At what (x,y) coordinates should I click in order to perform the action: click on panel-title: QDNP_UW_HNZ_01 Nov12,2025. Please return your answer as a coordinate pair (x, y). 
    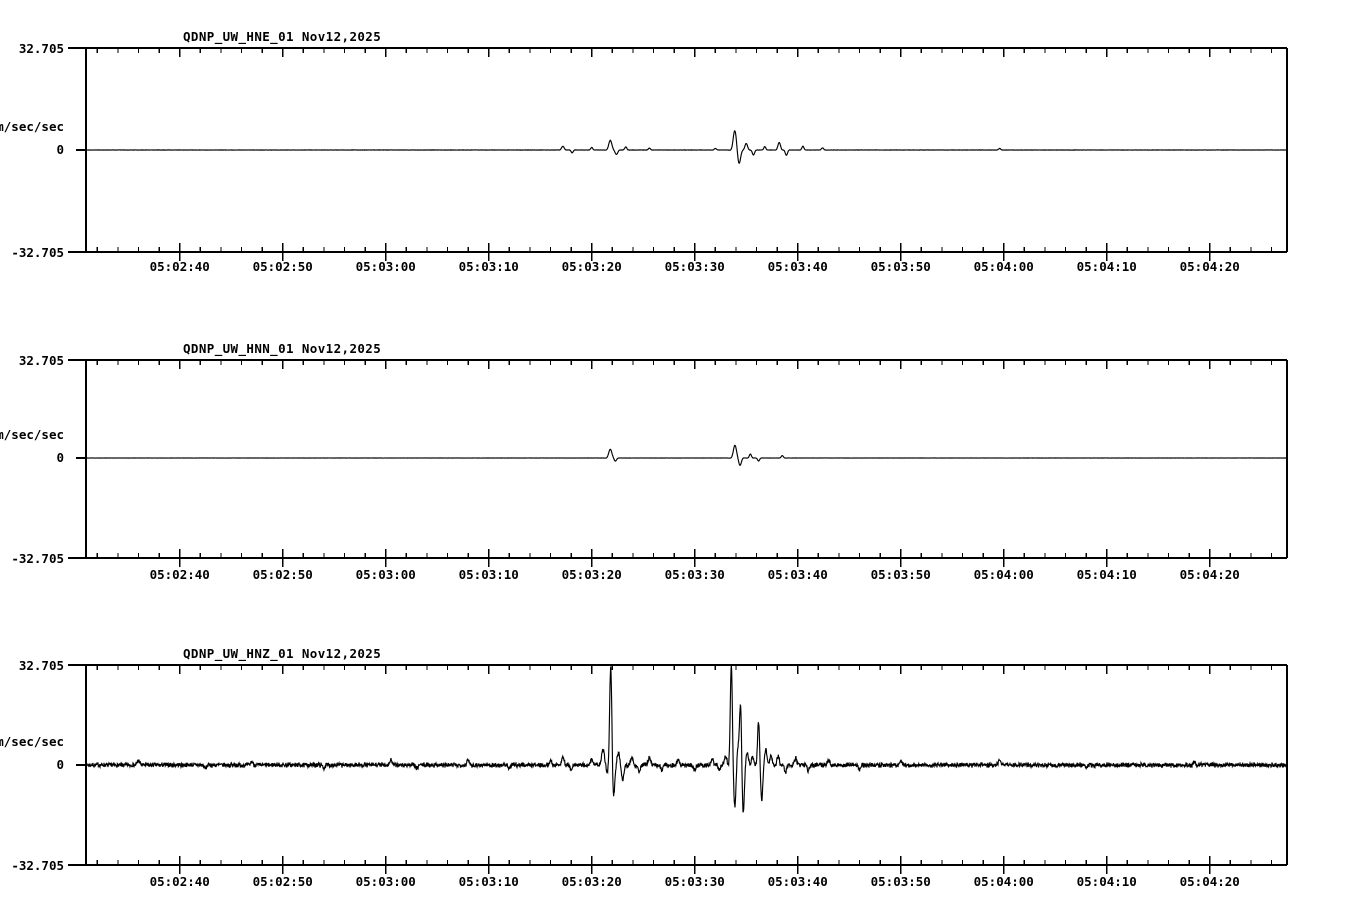
    Looking at the image, I should click on (282, 654).